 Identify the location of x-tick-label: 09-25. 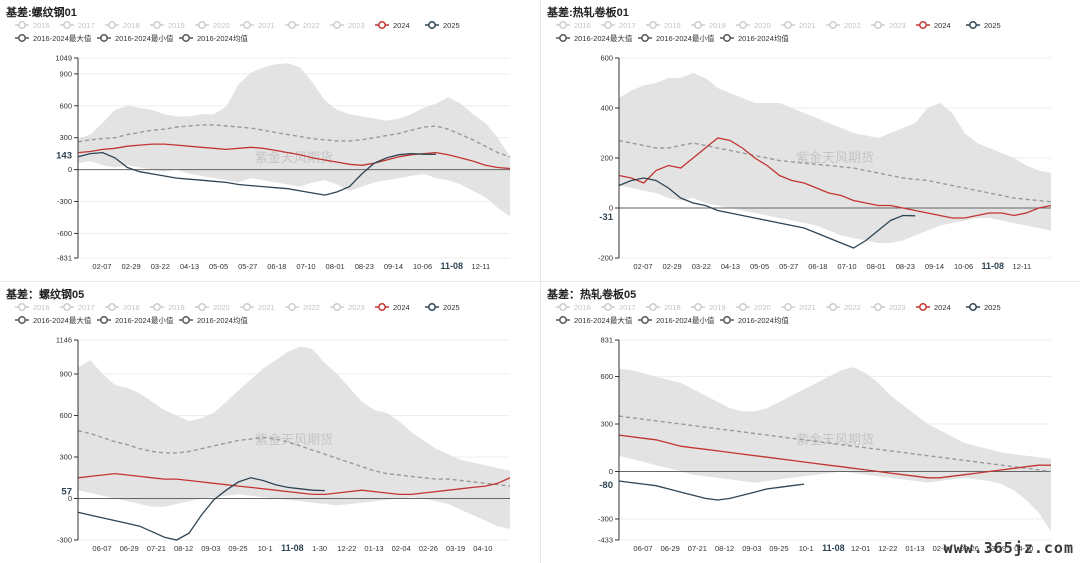
(778, 548).